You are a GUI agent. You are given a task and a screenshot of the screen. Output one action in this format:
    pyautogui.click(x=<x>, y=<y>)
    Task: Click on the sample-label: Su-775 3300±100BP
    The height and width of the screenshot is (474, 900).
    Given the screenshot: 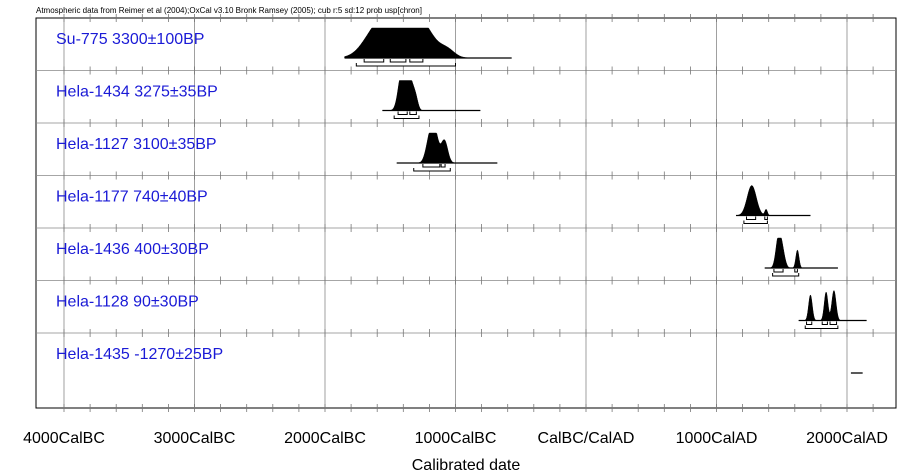 What is the action you would take?
    pyautogui.click(x=130, y=39)
    